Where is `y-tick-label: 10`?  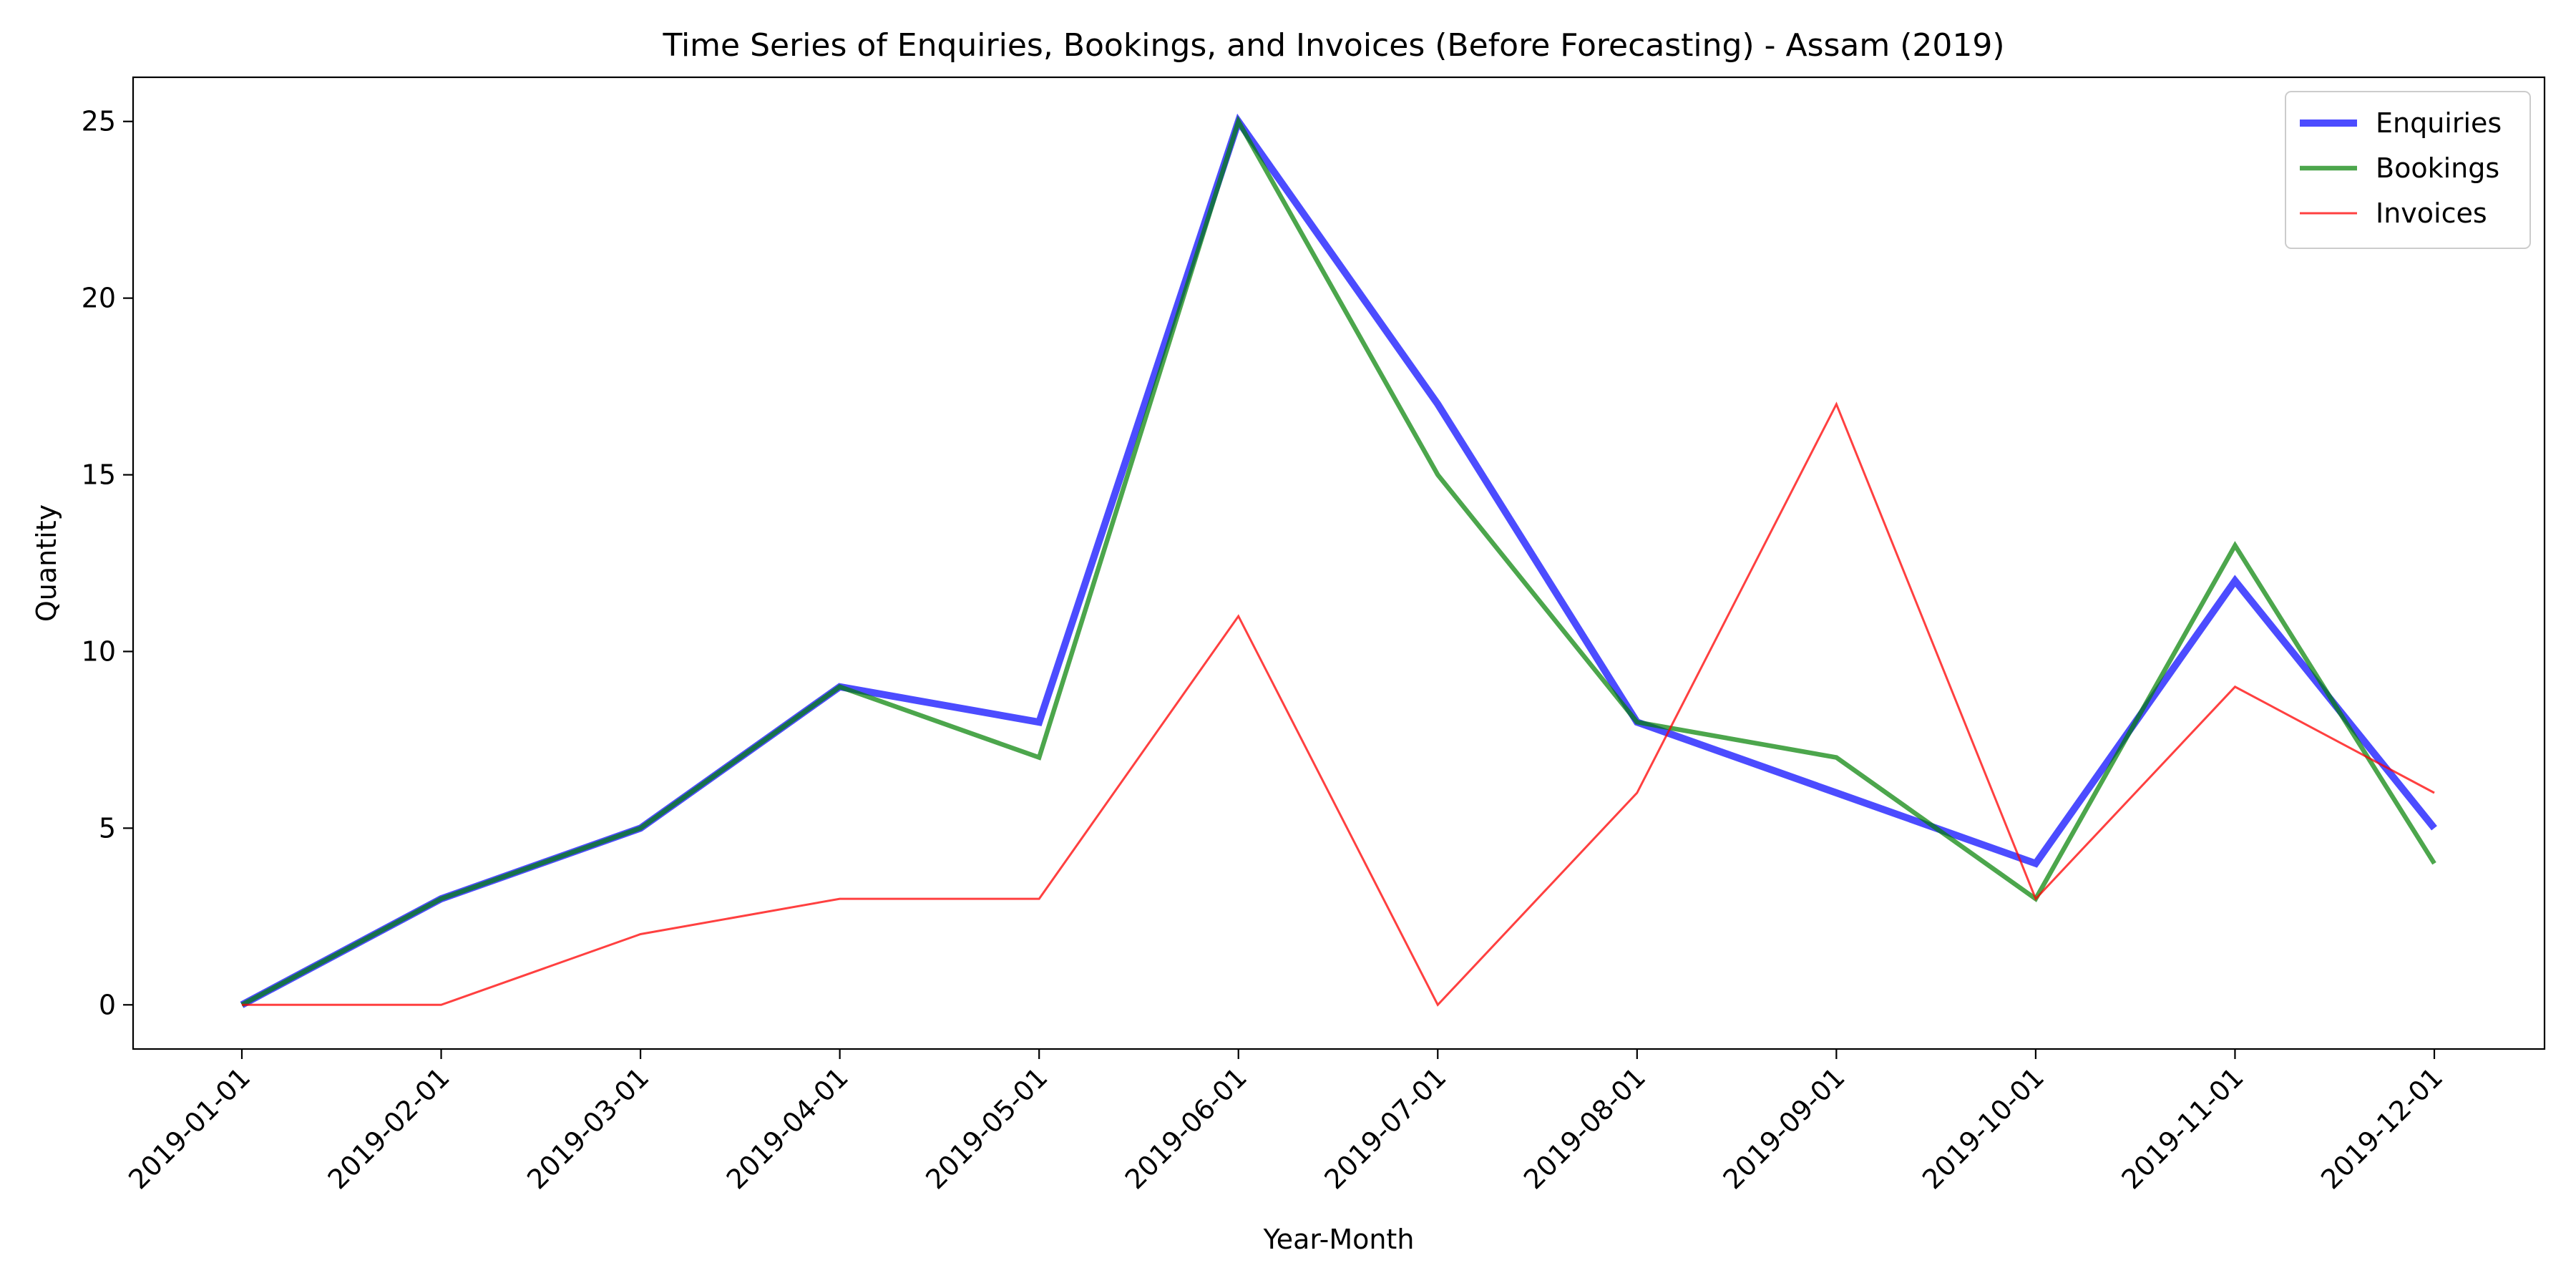
y-tick-label: 10 is located at coordinates (99, 651).